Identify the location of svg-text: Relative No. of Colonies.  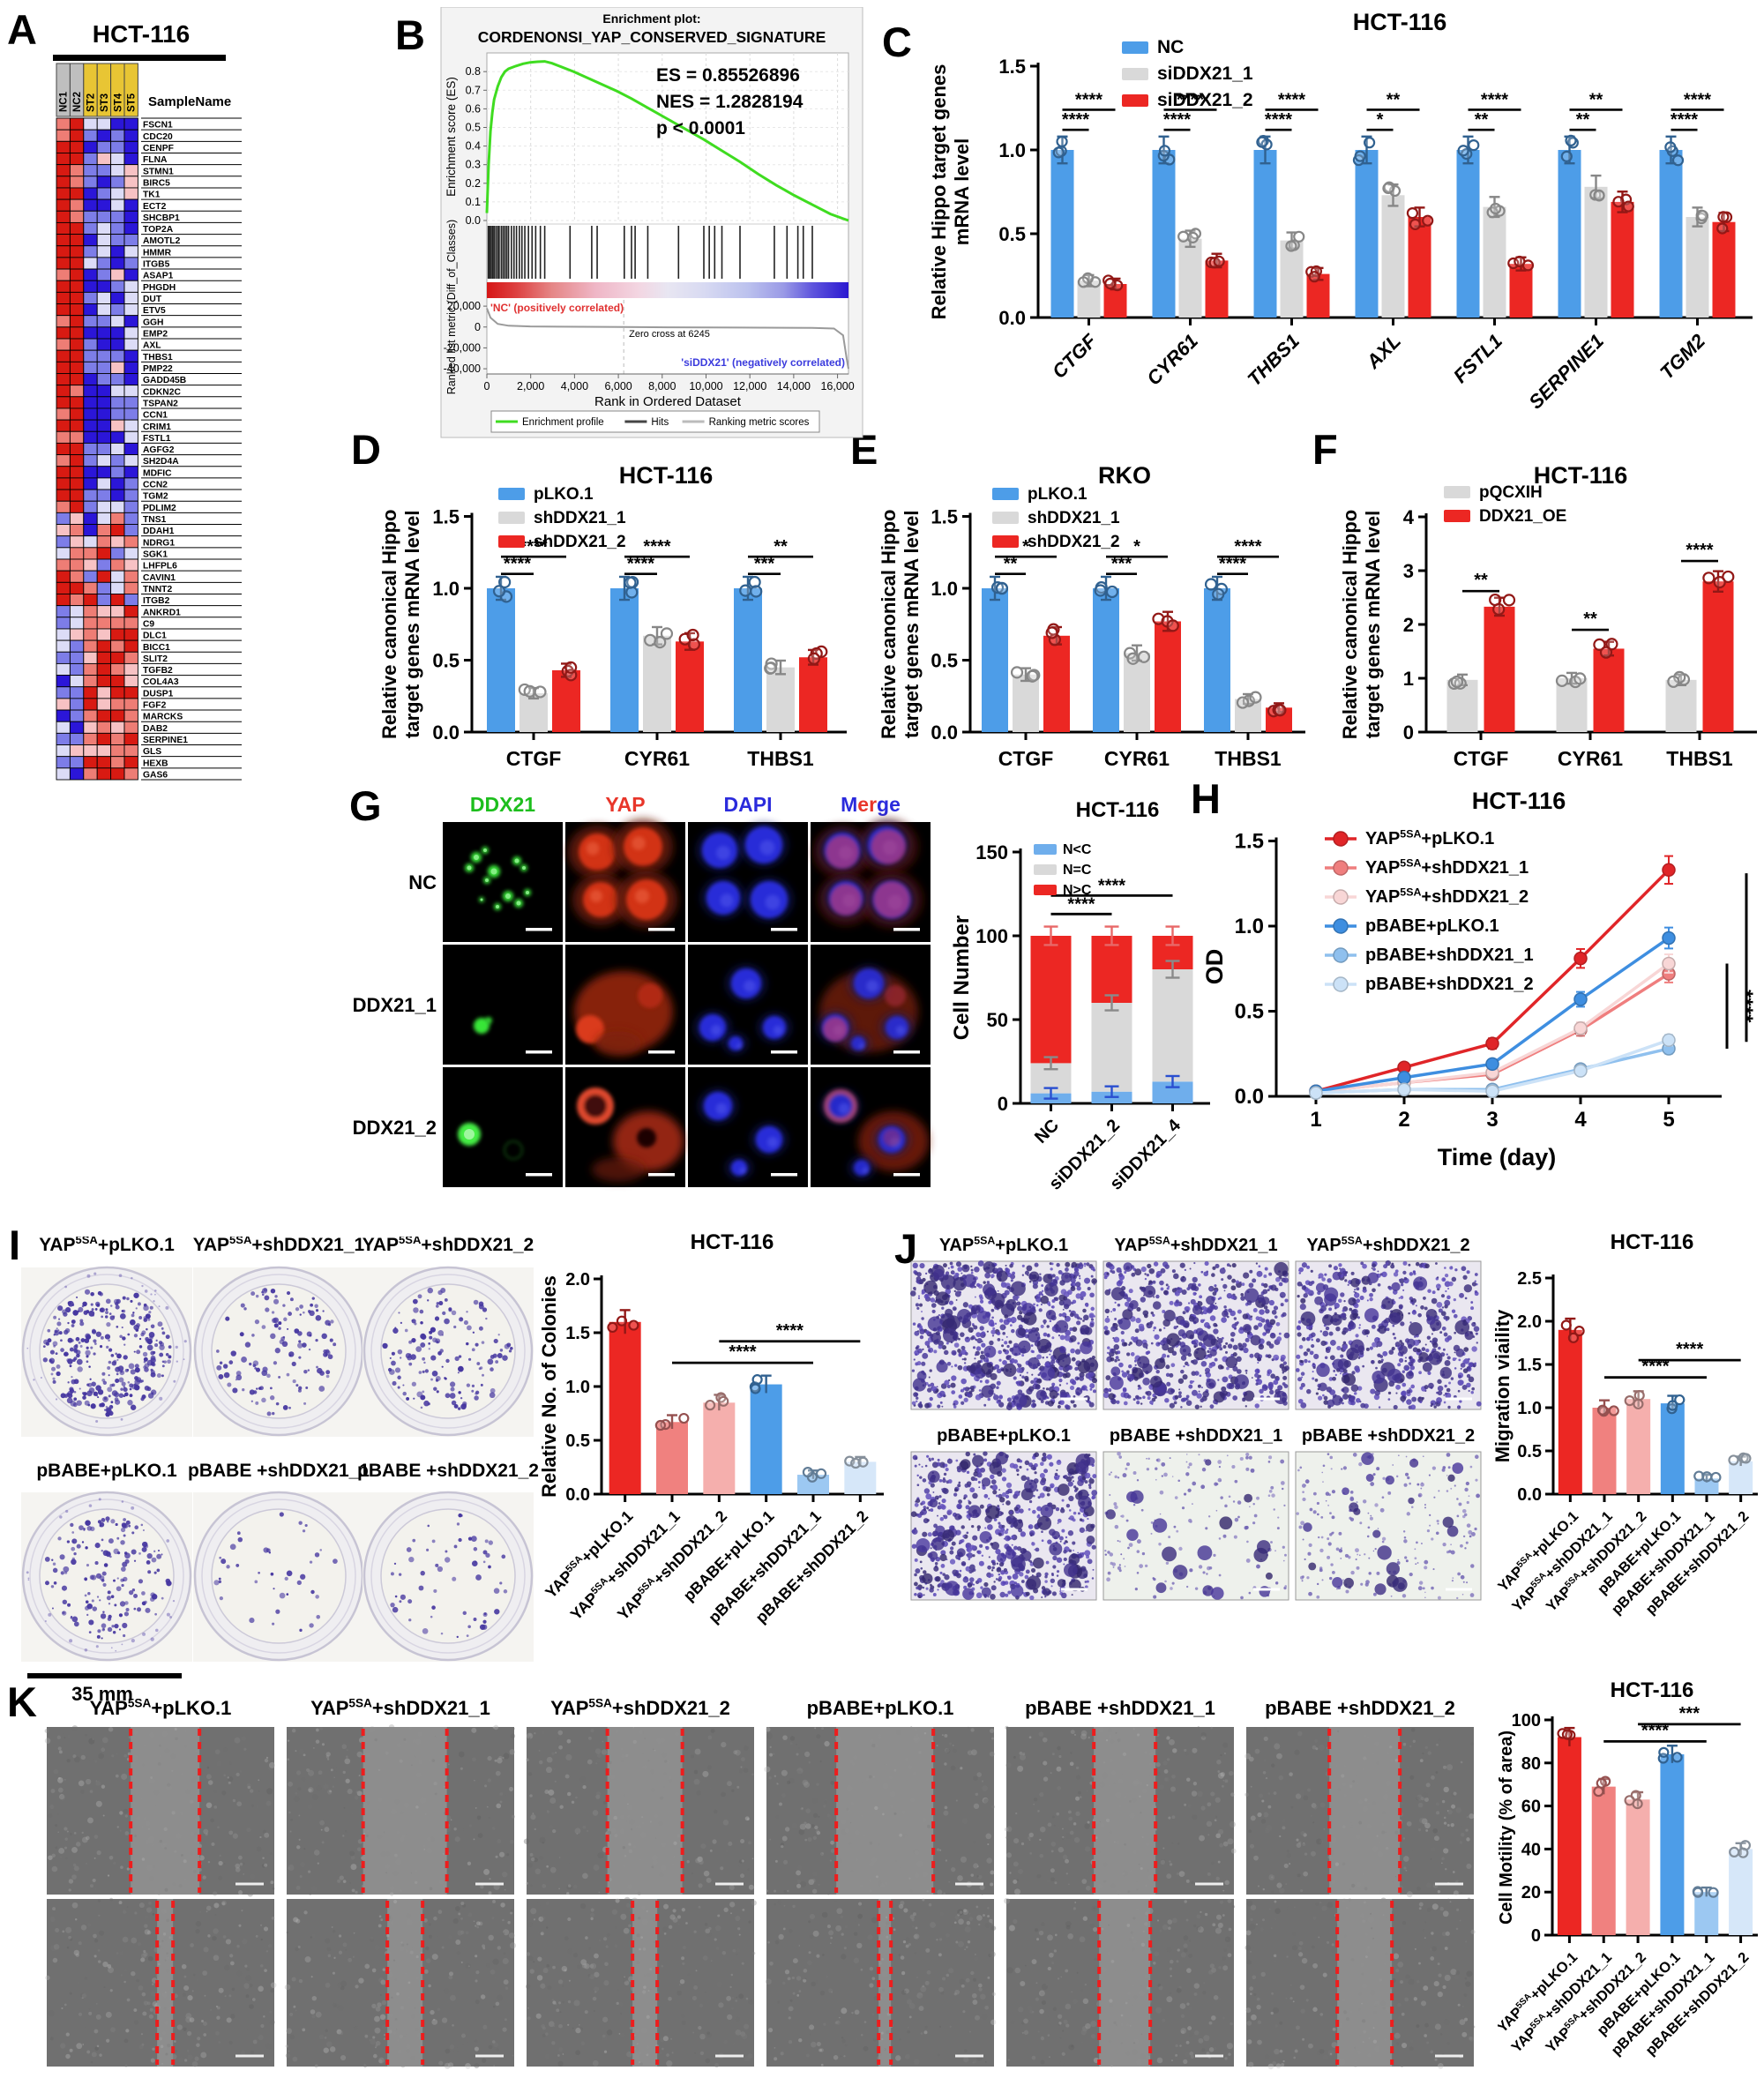
(549, 1387).